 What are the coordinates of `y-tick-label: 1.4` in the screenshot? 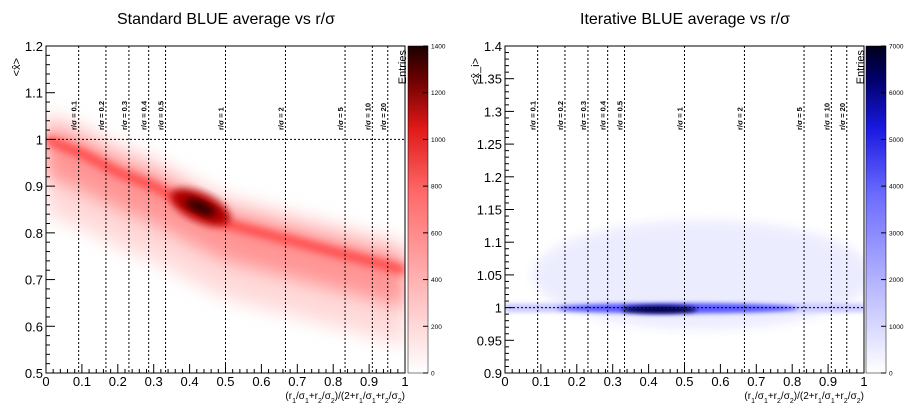 It's located at (493, 46).